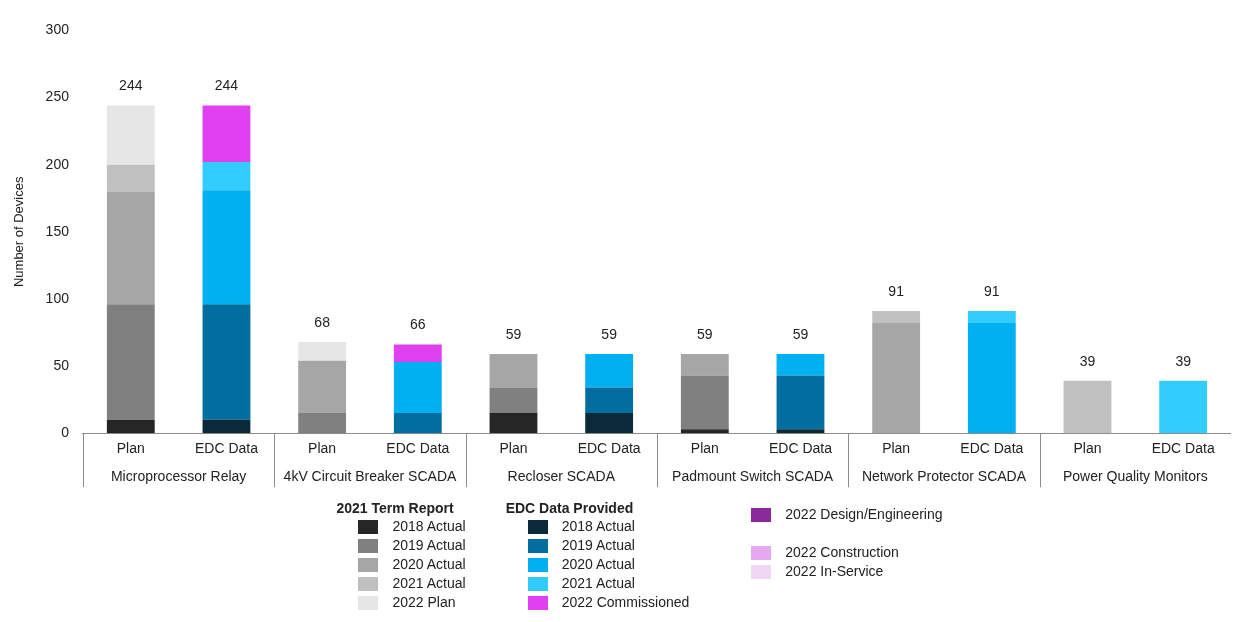  Describe the element at coordinates (370, 476) in the screenshot. I see `text: 4kV Circuit Breaker SCADA` at that location.